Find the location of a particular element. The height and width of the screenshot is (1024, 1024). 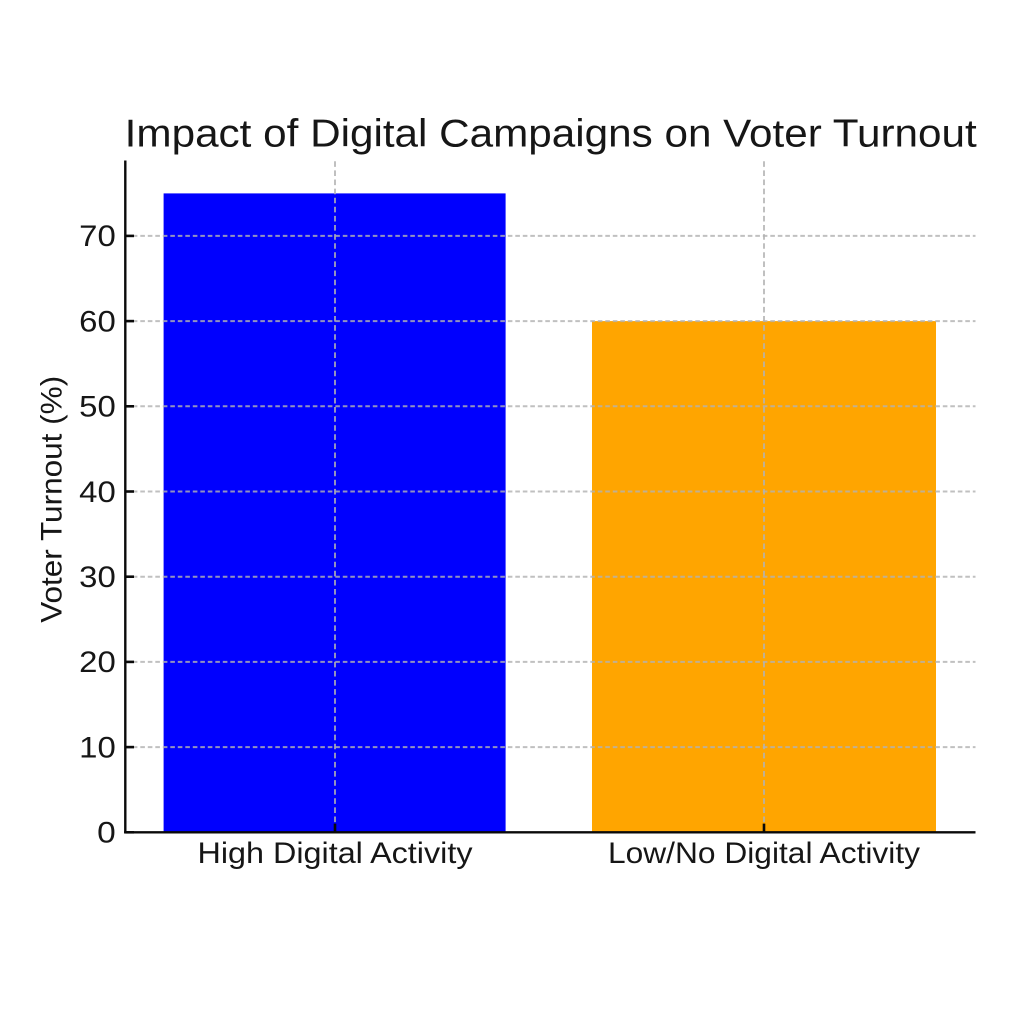

svg-text: Low/No Digital Activity is located at coordinates (764, 853).